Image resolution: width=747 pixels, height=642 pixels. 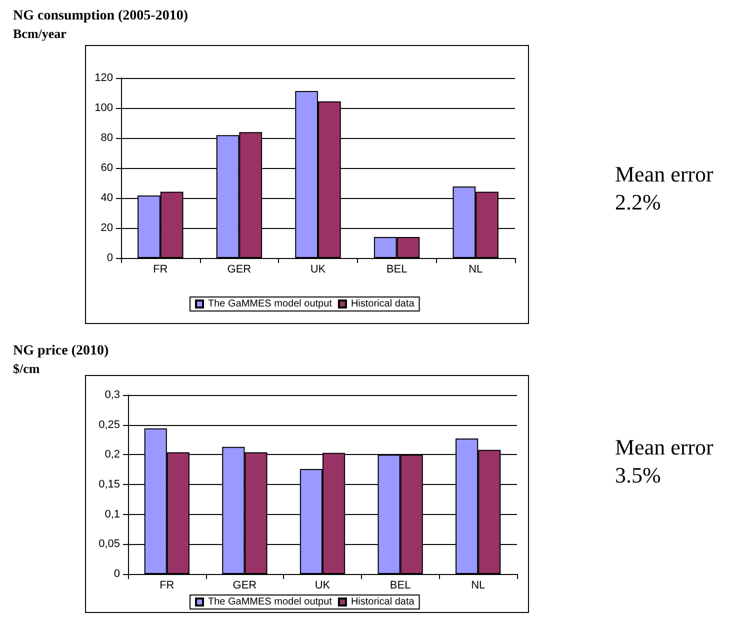 I want to click on chart-title: NG consumption (2005-2010), so click(x=100, y=16).